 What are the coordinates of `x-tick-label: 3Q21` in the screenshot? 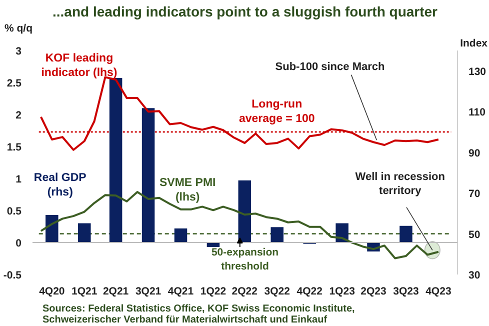 It's located at (148, 292).